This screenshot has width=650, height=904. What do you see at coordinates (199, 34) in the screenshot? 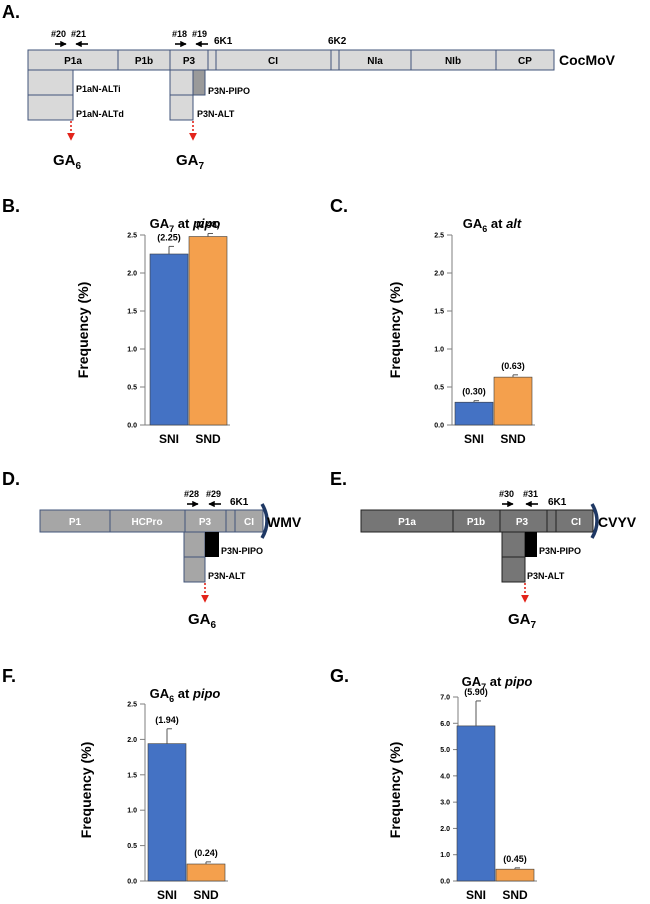
I see `primer-label-19: #19` at bounding box center [199, 34].